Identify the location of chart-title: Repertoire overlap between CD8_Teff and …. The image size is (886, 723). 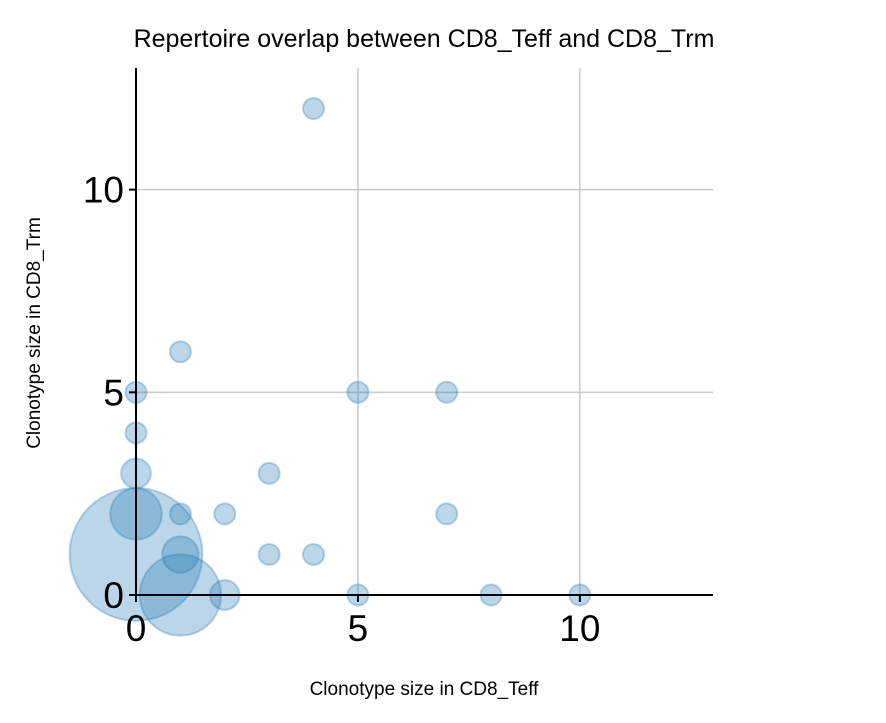
(424, 39).